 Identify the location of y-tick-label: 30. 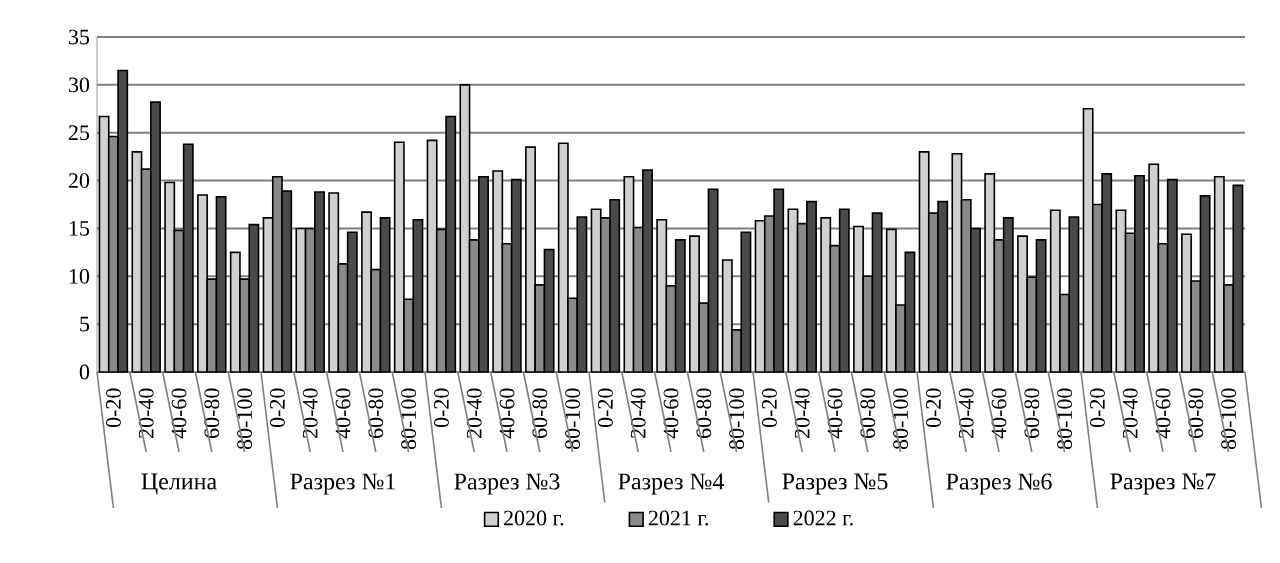
(79, 85).